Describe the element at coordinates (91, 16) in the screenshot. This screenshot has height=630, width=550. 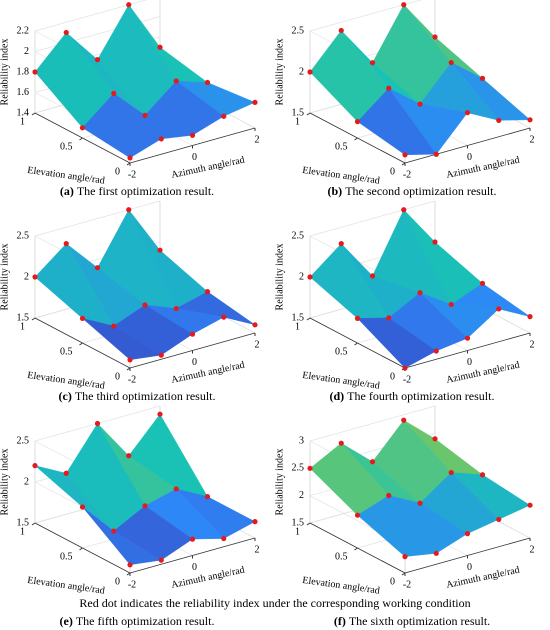
I see `grid-line` at that location.